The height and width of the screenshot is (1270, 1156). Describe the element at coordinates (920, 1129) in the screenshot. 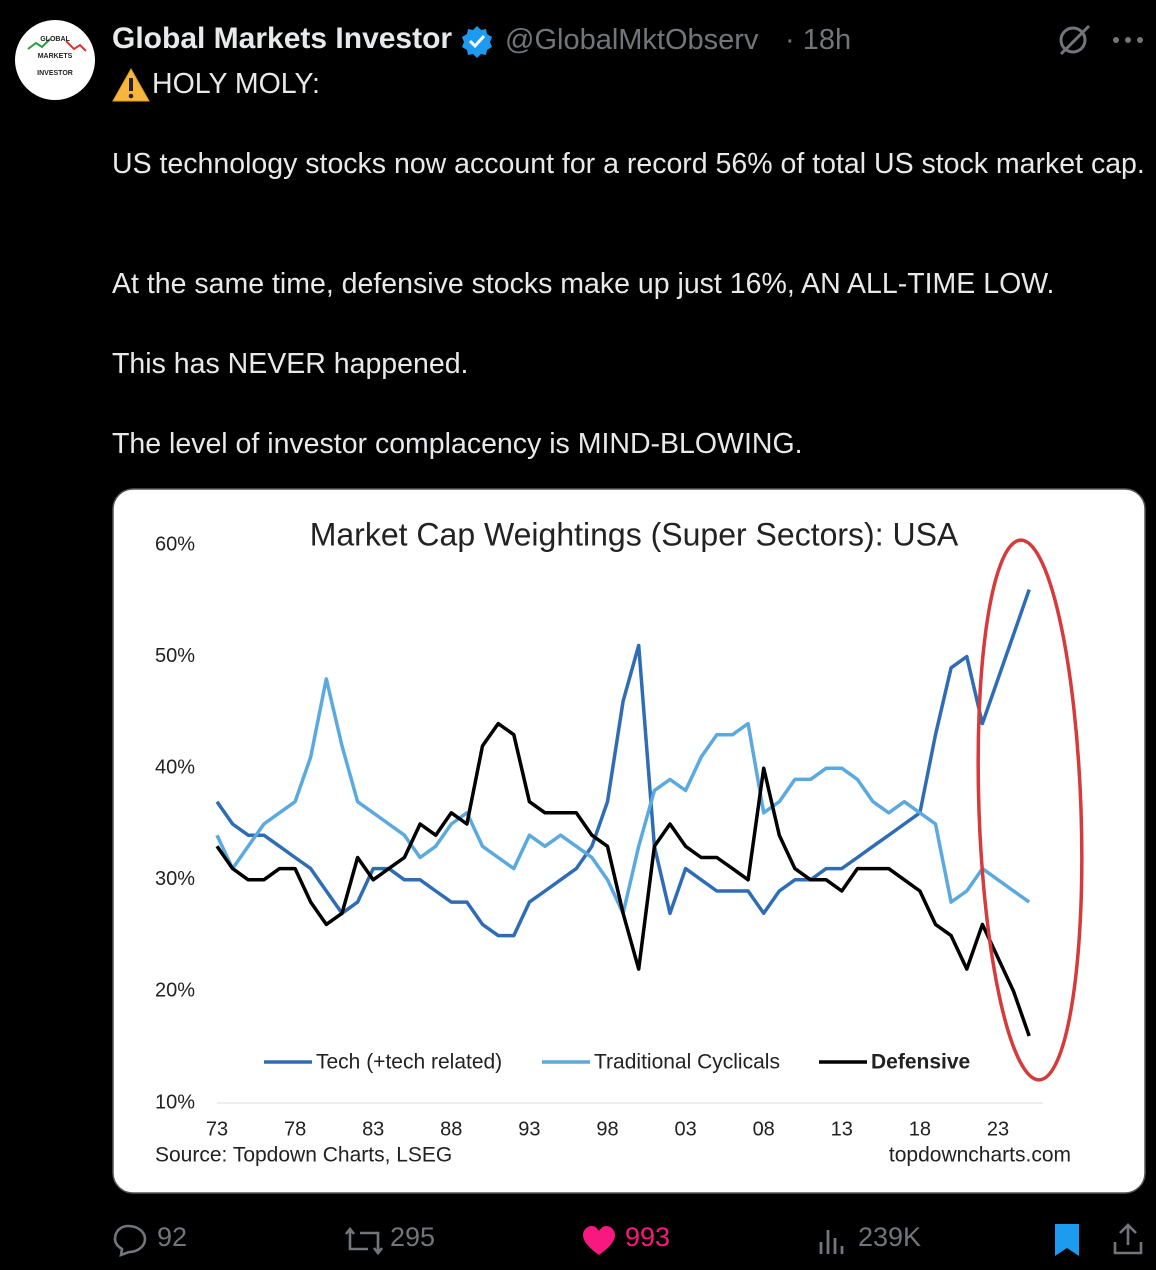

I see `x-tick-label: 18` at that location.